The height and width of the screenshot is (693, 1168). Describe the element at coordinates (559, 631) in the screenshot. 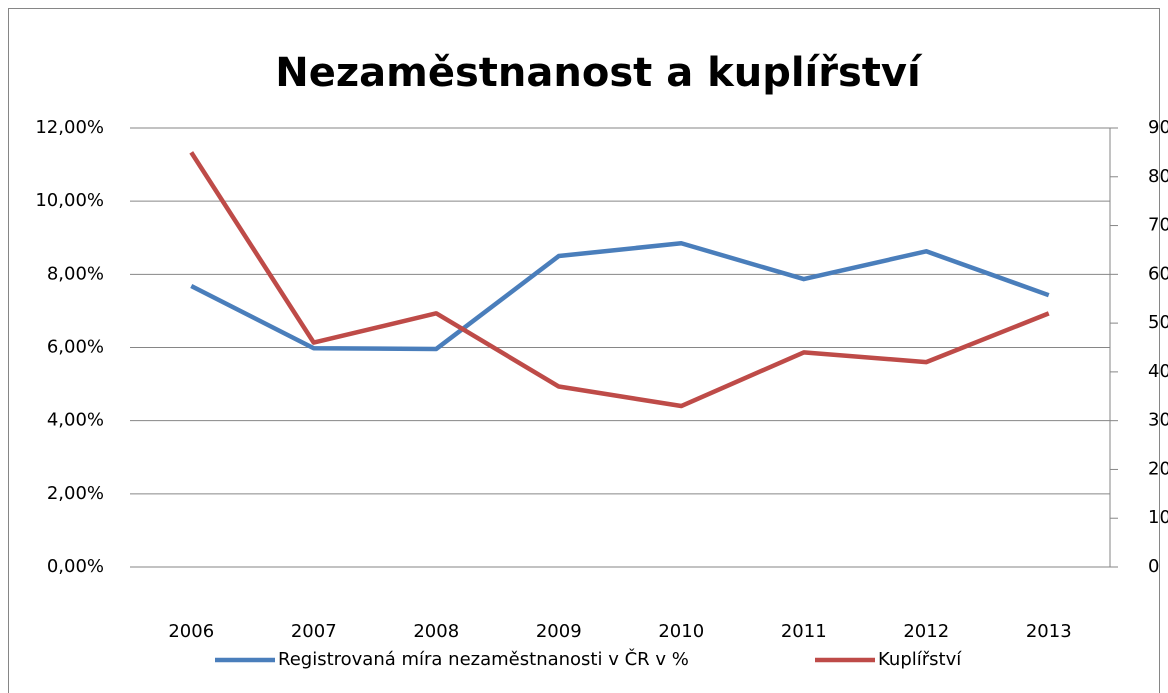

I see `x-tick-label: 2009` at that location.